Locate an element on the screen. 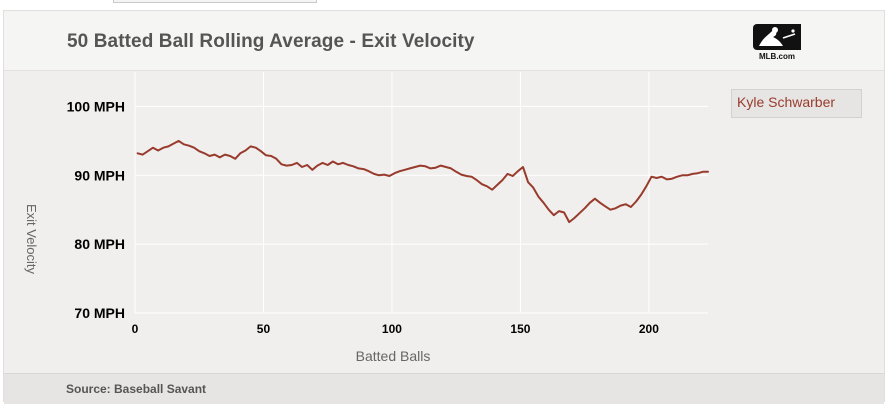  x-tick-label: 150 is located at coordinates (520, 329).